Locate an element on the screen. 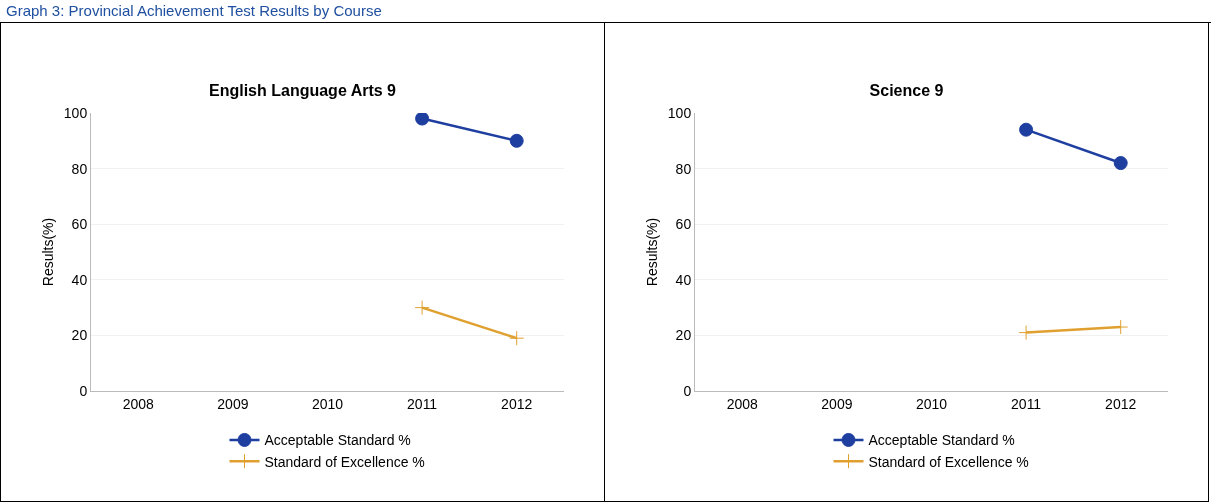  chart-title: English Language Arts 9 is located at coordinates (303, 91).